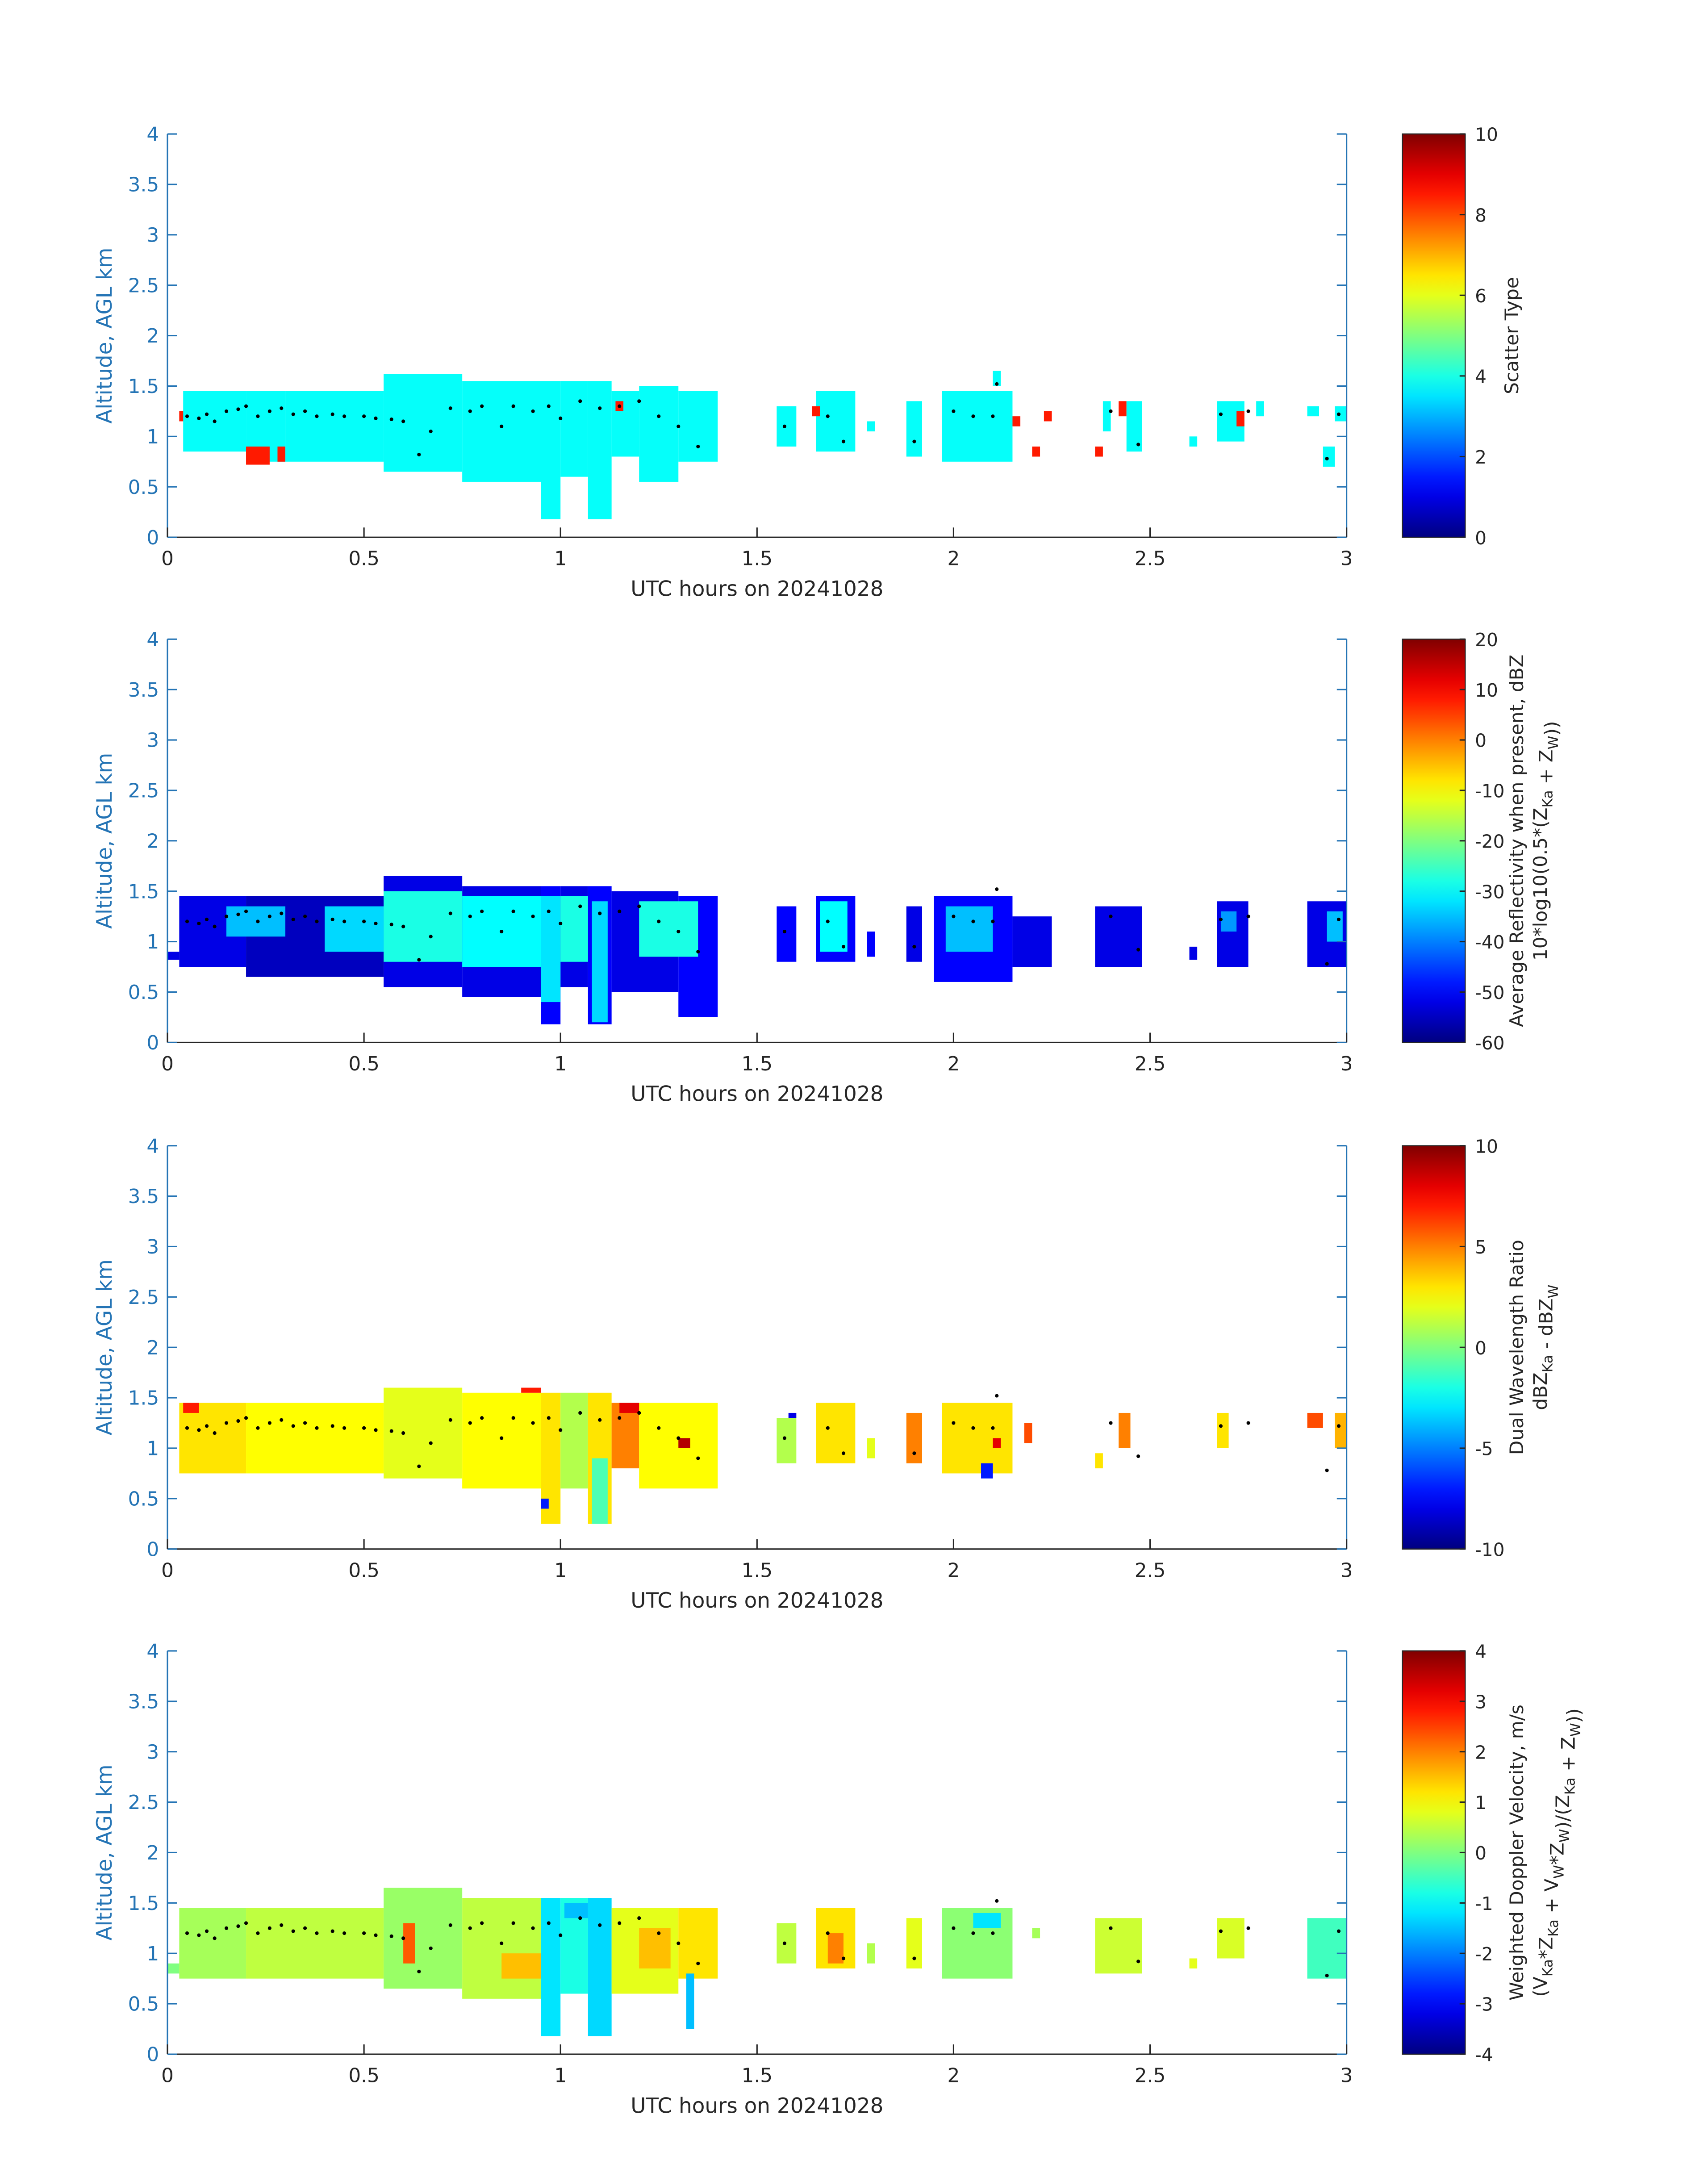  What do you see at coordinates (143, 285) in the screenshot?
I see `y-tick-label: 2.5` at bounding box center [143, 285].